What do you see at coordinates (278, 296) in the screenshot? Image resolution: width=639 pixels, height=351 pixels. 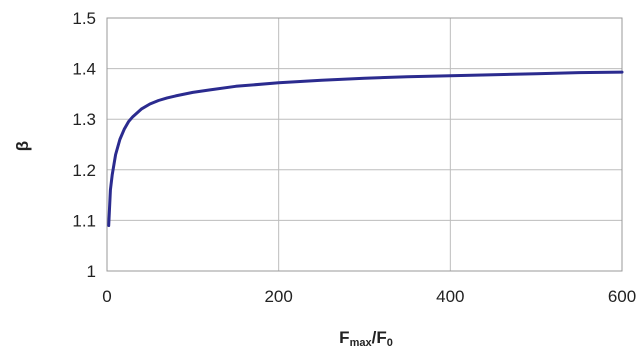 I see `x-tick-label: 200` at bounding box center [278, 296].